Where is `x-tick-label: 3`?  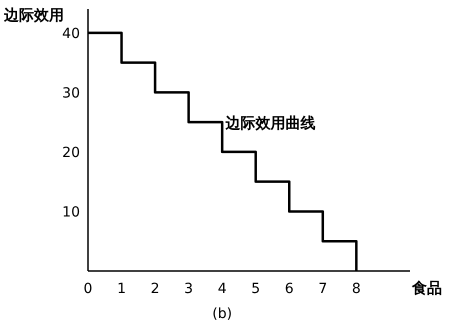 x-tick-label: 3 is located at coordinates (189, 289).